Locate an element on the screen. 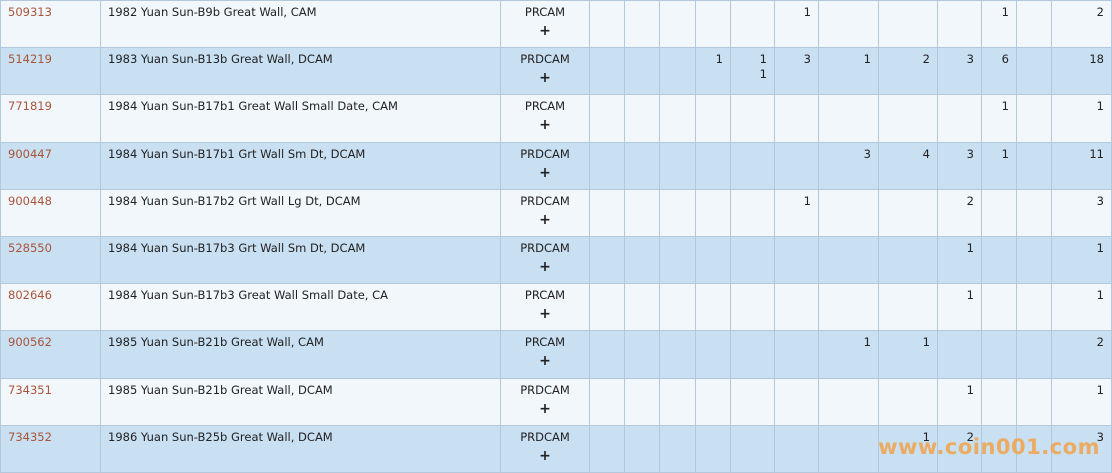 The image size is (1112, 473). coin-id-link: 528550 is located at coordinates (30, 247).